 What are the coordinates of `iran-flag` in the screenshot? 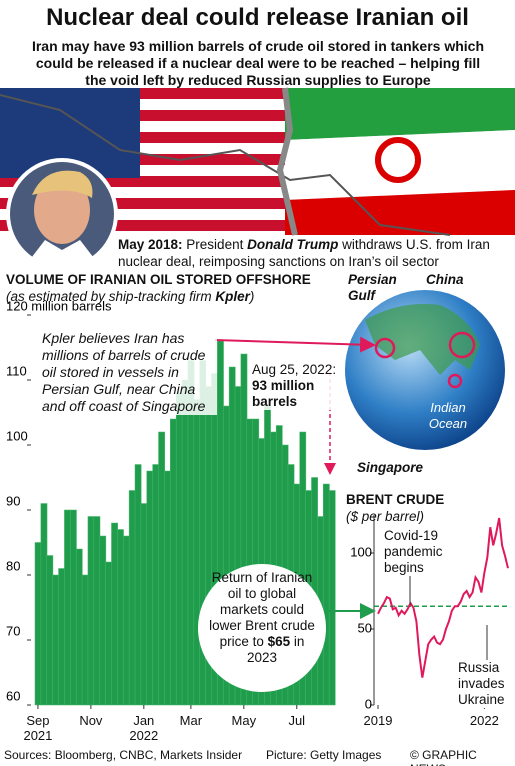 It's located at (400, 161).